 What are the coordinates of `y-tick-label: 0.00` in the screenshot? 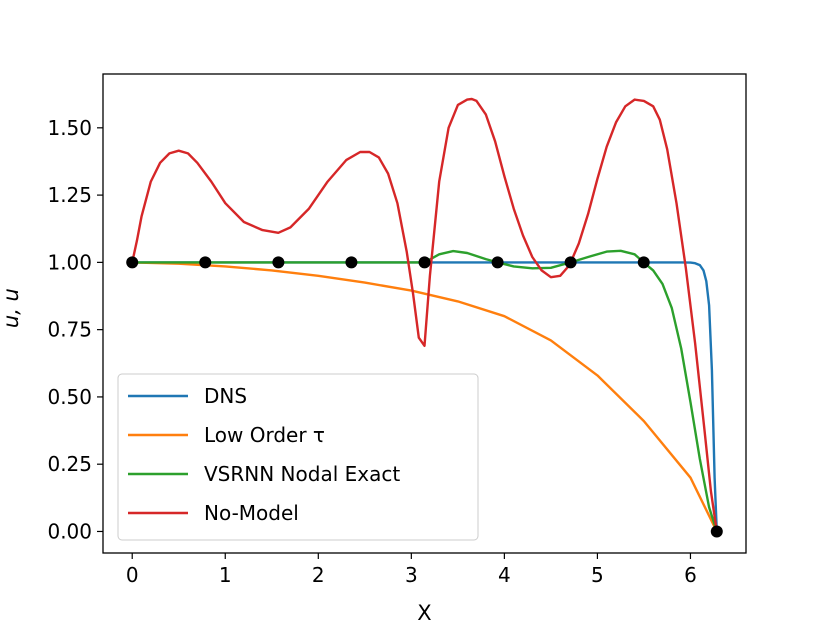 It's located at (69, 531).